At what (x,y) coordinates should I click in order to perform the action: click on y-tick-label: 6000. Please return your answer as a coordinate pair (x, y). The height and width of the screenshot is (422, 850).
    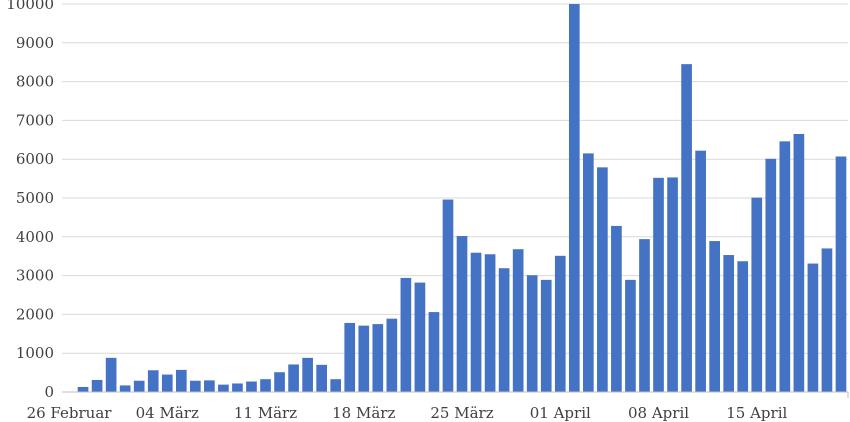
    Looking at the image, I should click on (35, 159).